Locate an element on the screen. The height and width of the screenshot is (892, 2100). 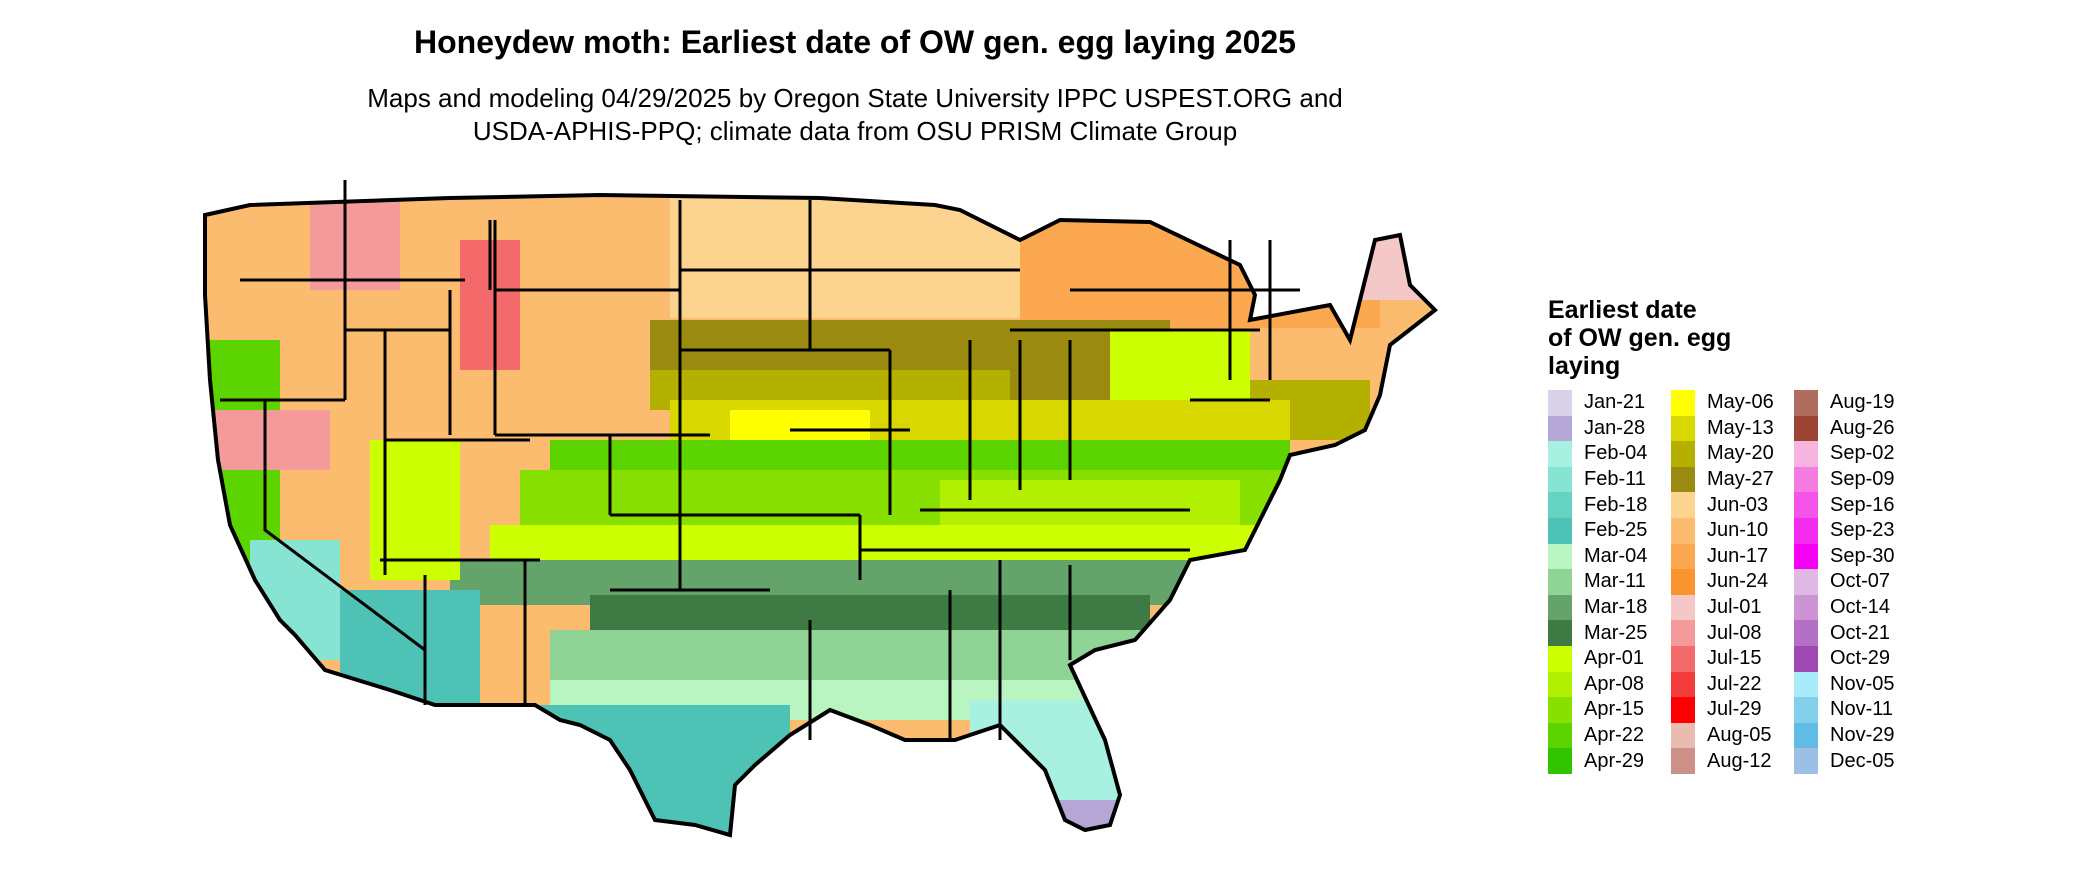
legend-item: Jul-01 is located at coordinates (1732, 607).